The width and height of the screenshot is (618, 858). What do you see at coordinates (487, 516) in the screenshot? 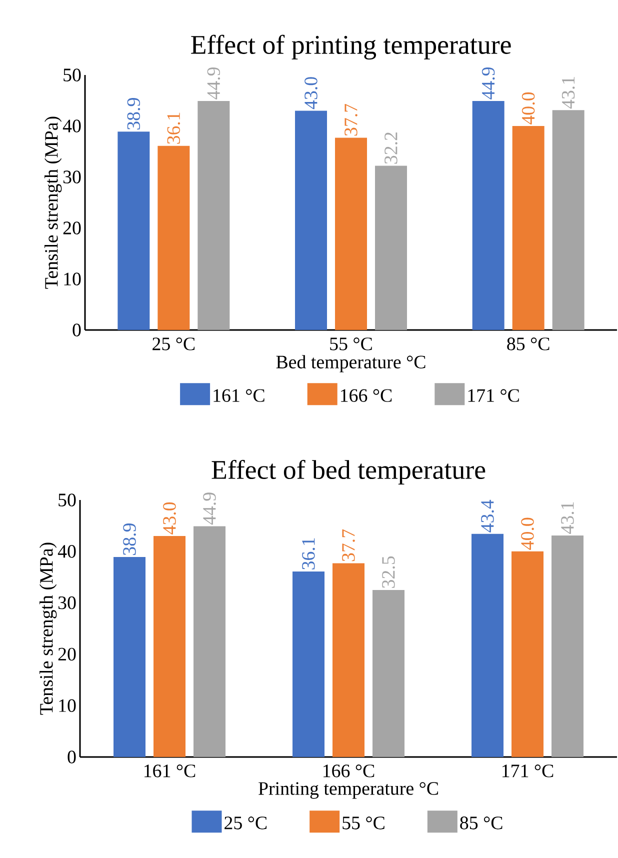
I see `data-label: 43.4` at bounding box center [487, 516].